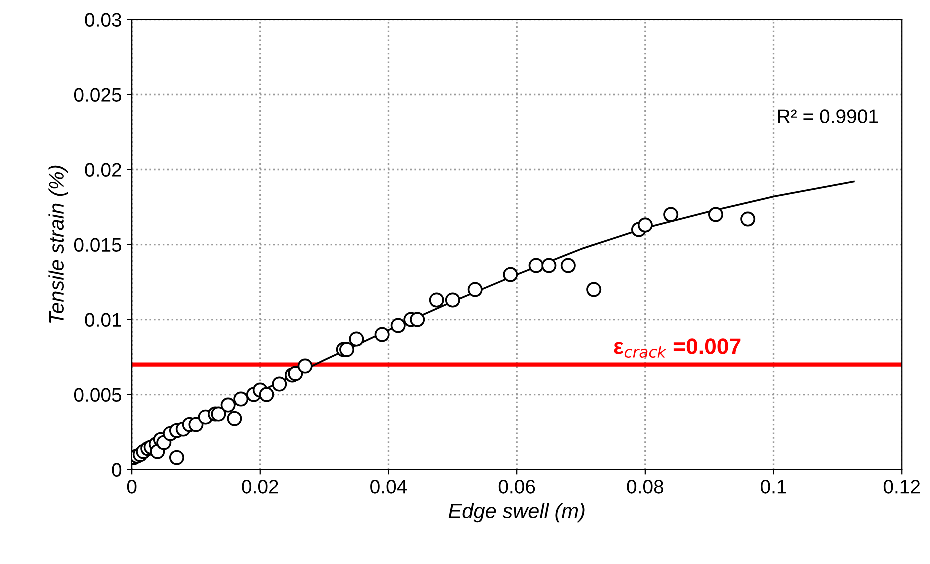 This screenshot has height=564, width=930. What do you see at coordinates (260, 487) in the screenshot?
I see `x-tick-label: 0.02` at bounding box center [260, 487].